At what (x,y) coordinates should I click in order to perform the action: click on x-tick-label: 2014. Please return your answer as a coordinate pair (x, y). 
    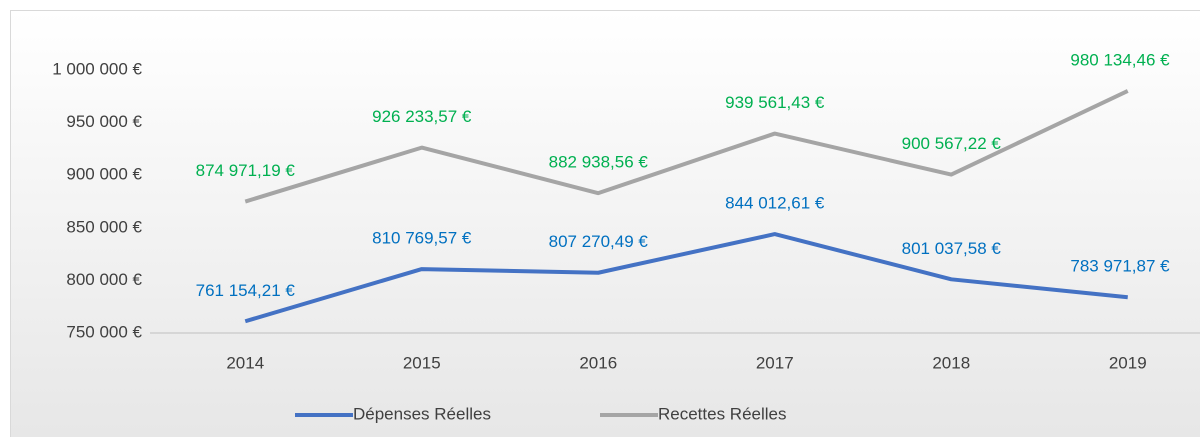
    Looking at the image, I should click on (245, 362).